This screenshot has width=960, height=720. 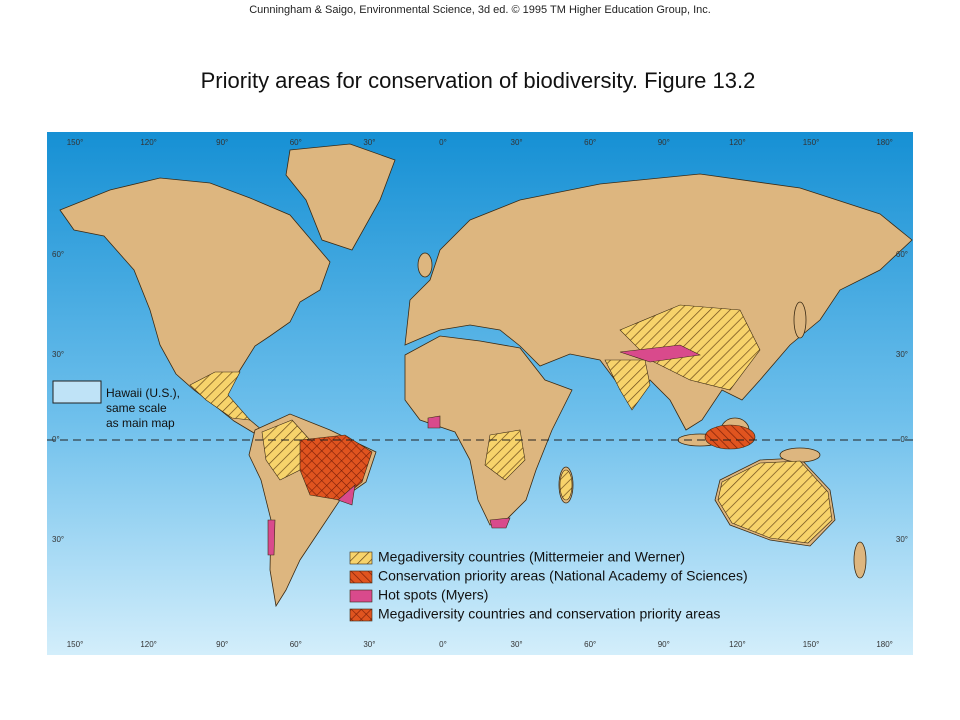 What do you see at coordinates (660, 353) in the screenshot?
I see `himalaya-hotspot` at bounding box center [660, 353].